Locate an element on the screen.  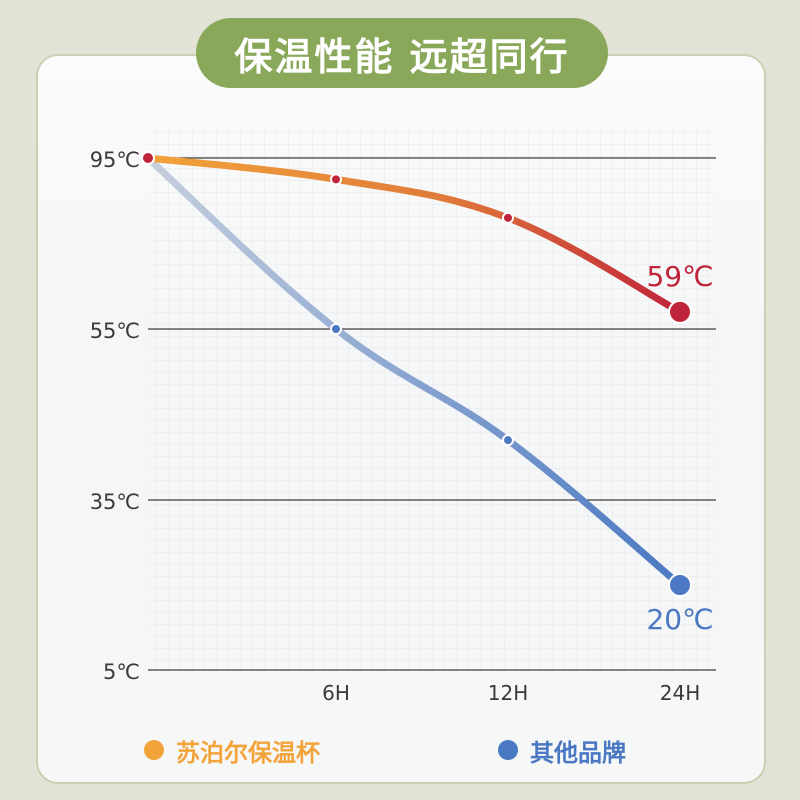
y-tick-label: 35℃ is located at coordinates (115, 502).